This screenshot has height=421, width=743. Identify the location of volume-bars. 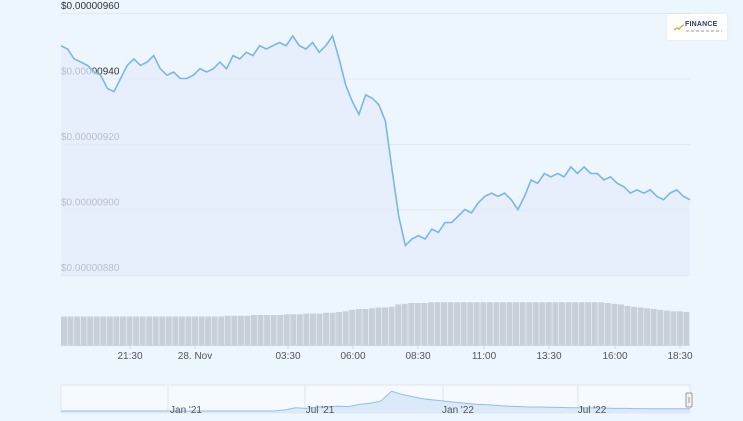
(375, 323).